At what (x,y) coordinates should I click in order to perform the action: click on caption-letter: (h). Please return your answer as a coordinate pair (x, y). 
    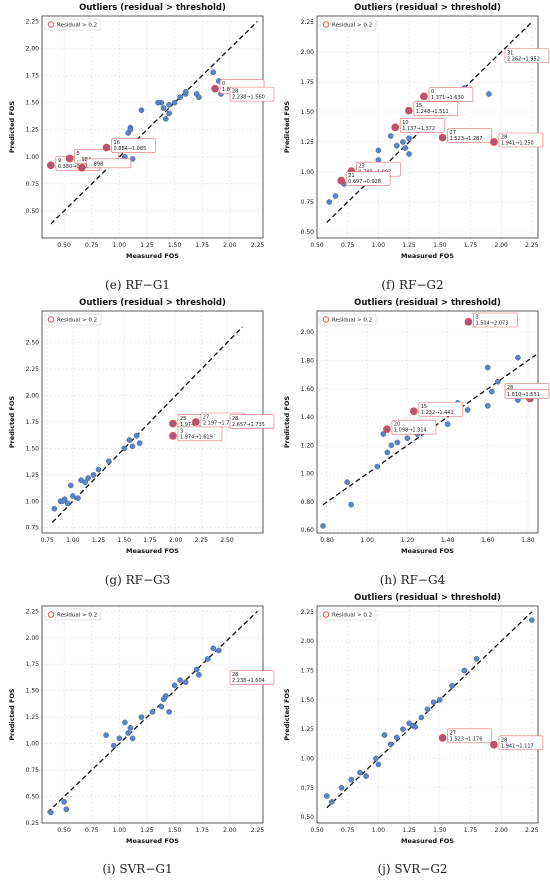
    Looking at the image, I should click on (388, 580).